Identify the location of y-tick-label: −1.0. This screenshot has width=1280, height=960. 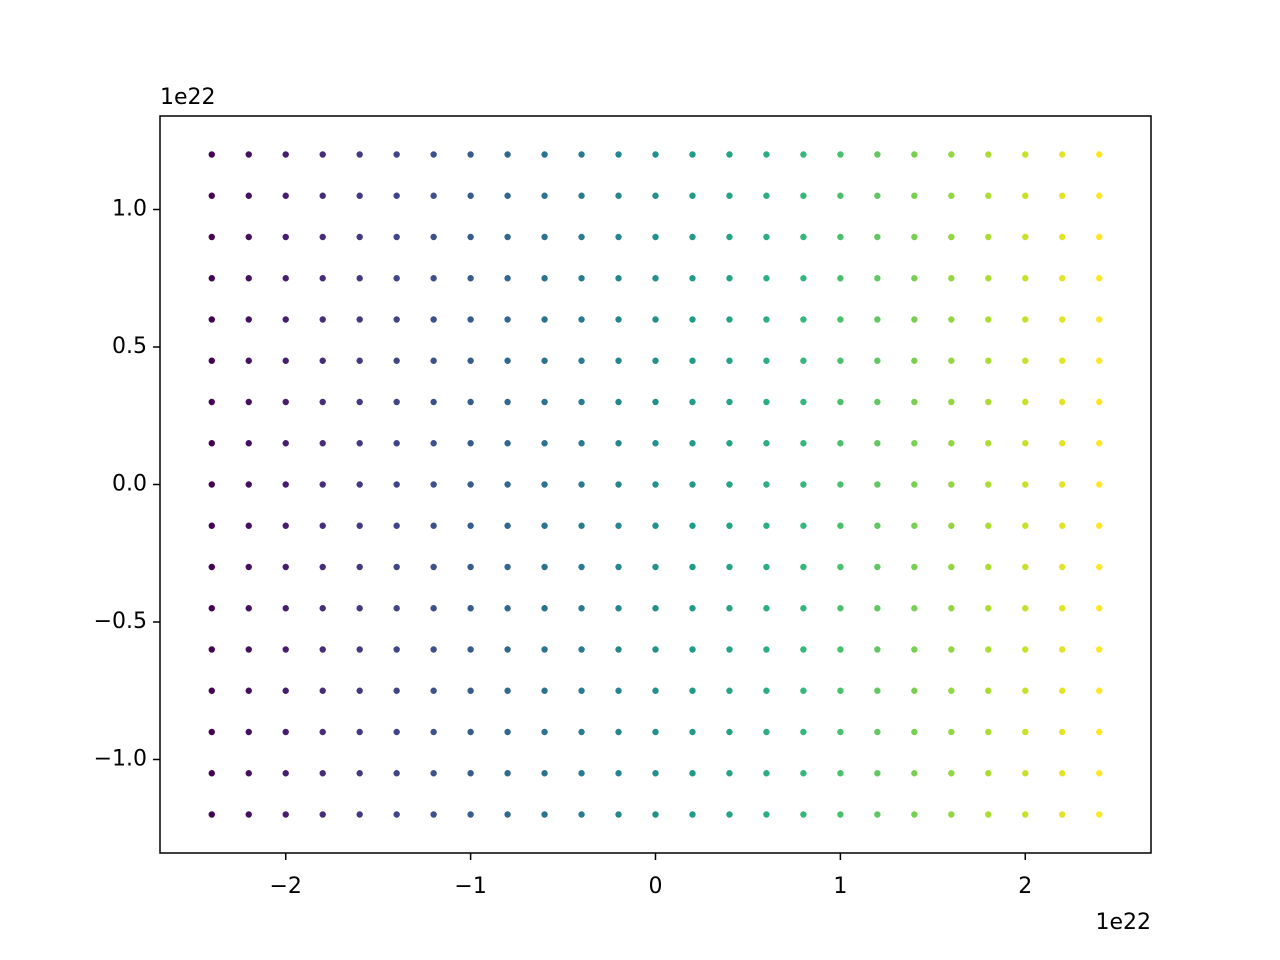
(120, 759).